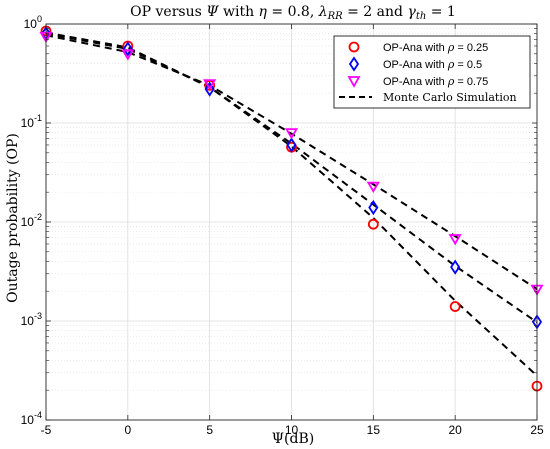 The image size is (550, 449). Describe the element at coordinates (435, 47) in the screenshot. I see `legend-label-rho-025: OP-Ana with ρ = 0.25` at that location.